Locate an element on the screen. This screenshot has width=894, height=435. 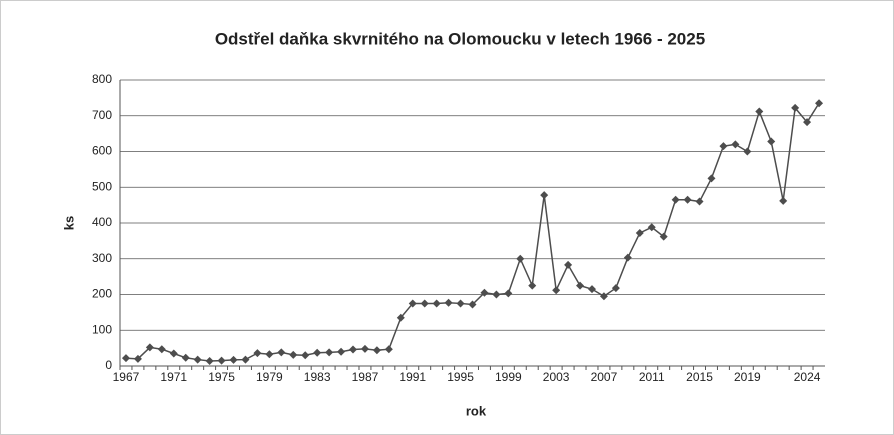
y-tick-label: 800 is located at coordinates (102, 79).